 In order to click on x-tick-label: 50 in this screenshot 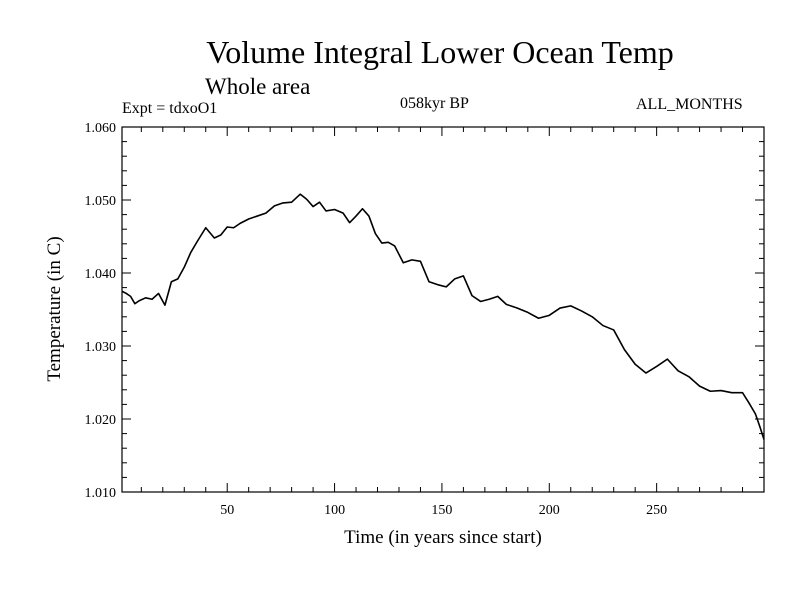, I will do `click(227, 510)`.